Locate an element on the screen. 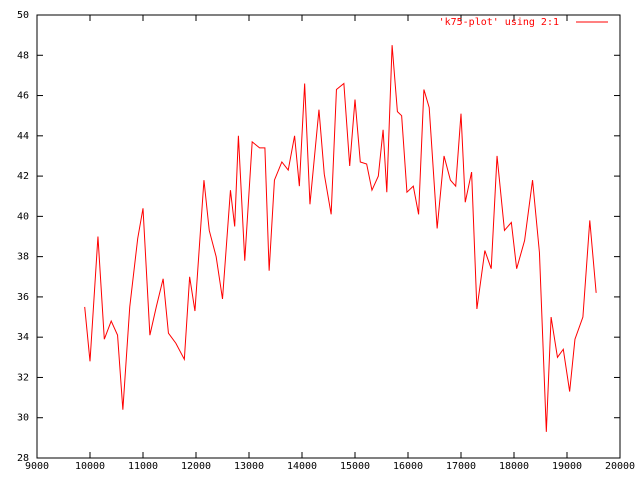 The image size is (640, 480). y-tick-label: 44 is located at coordinates (23, 136).